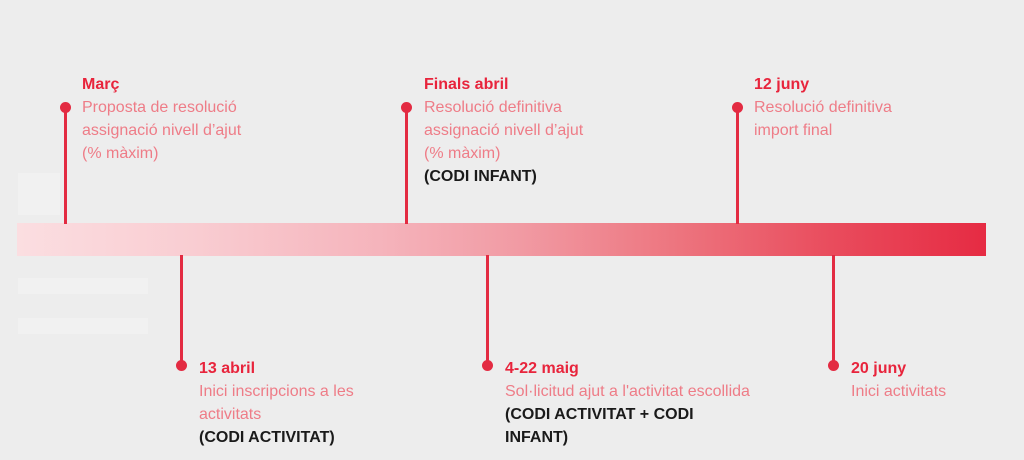  Describe the element at coordinates (833, 365) in the screenshot. I see `connector-dot-20-juny` at that location.